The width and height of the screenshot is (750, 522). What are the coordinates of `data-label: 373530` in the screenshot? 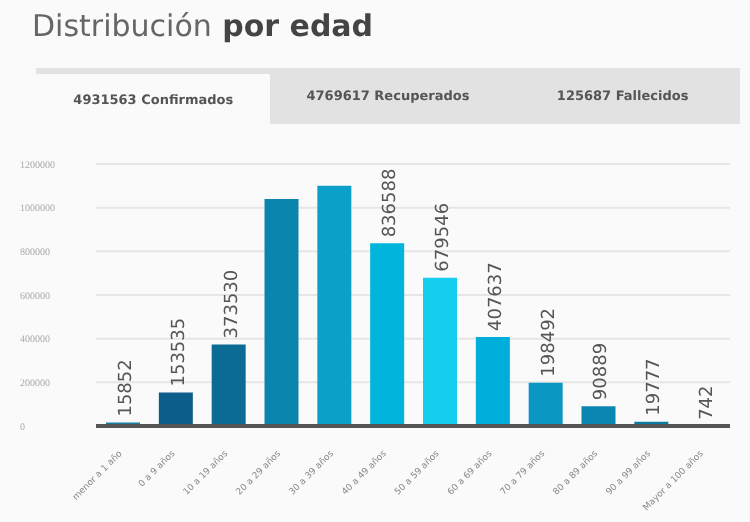 It's located at (232, 304).